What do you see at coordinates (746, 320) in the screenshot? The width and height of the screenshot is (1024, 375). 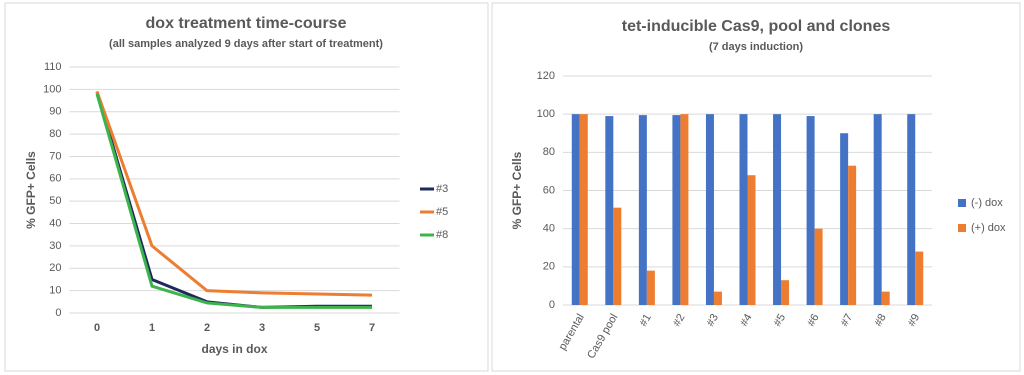 I see `x-tick-label: #4` at bounding box center [746, 320].